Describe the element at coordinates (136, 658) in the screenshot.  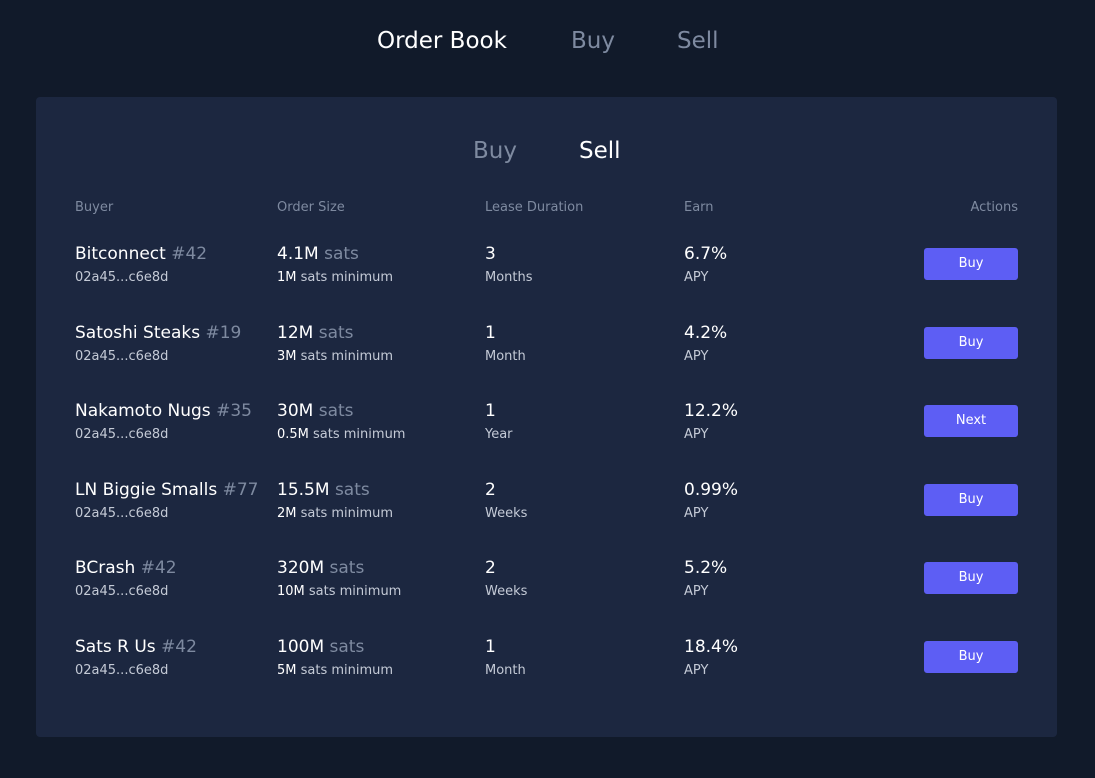
I see `buyer-cell: Sats R Us #42 02a45...c6e8d` at that location.